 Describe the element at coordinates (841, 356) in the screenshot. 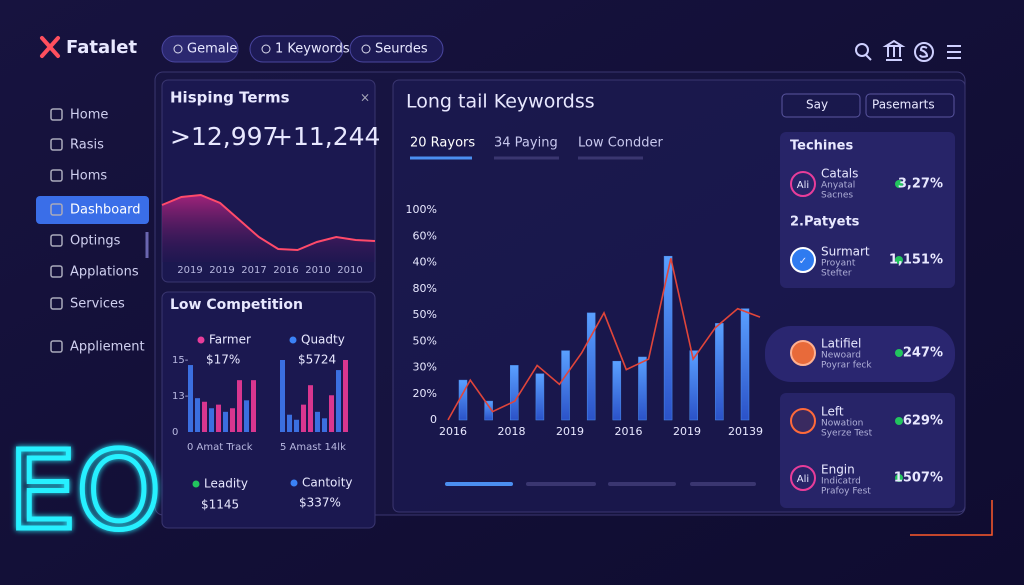

I see `item-sub: Newoard` at that location.